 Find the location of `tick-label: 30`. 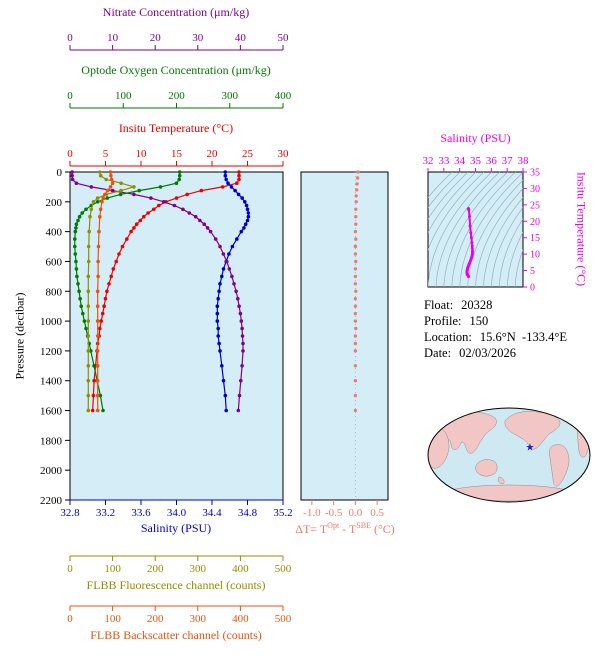

tick-label: 30 is located at coordinates (198, 38).